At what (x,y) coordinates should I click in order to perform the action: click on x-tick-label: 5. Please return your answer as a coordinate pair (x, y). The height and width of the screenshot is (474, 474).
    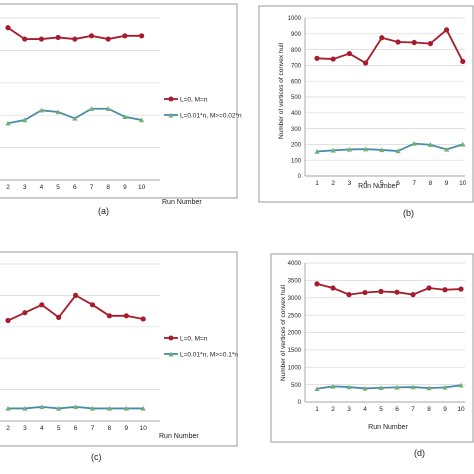
    Looking at the image, I should click on (59, 428).